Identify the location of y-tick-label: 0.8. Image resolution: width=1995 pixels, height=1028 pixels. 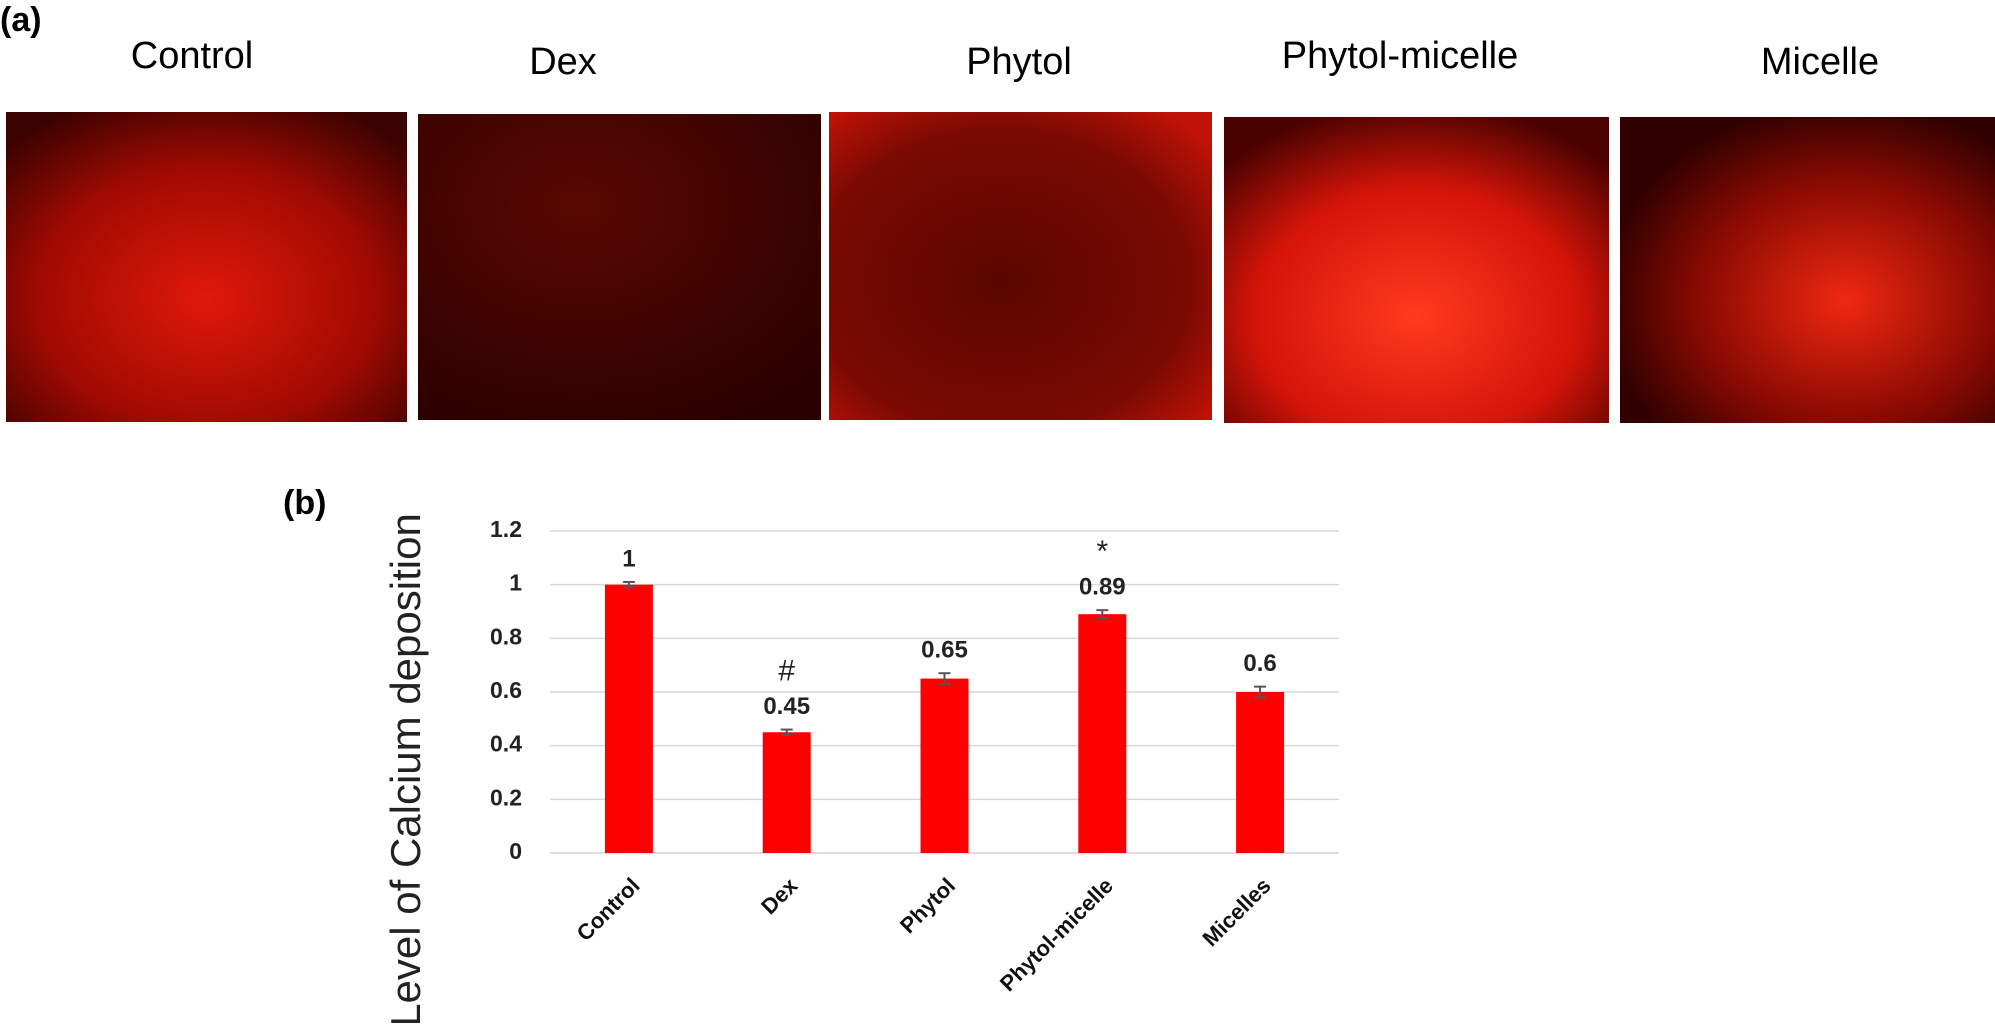
(506, 636).